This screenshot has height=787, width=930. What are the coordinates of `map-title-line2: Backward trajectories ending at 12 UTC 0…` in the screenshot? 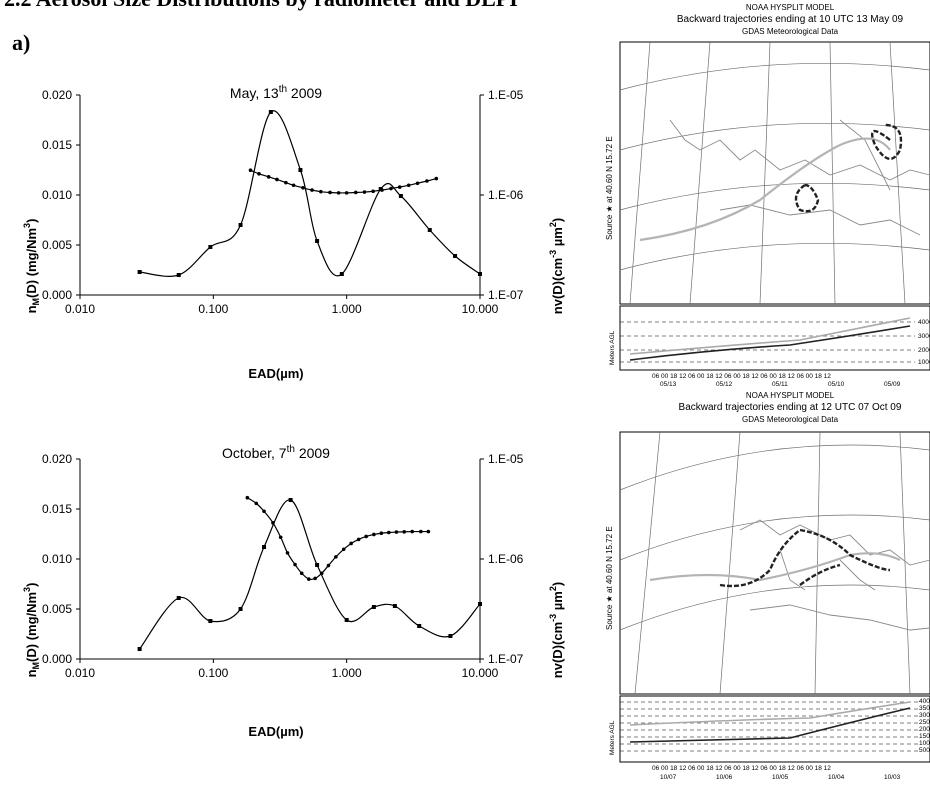 It's located at (790, 407).